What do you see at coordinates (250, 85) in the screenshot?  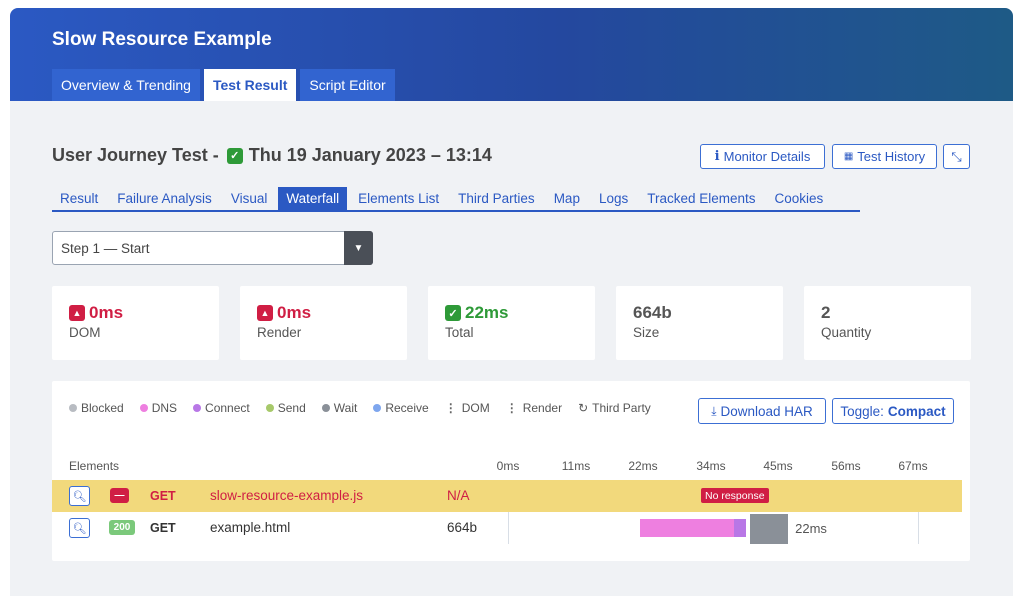 I see `tab-test-result: Test Result` at bounding box center [250, 85].